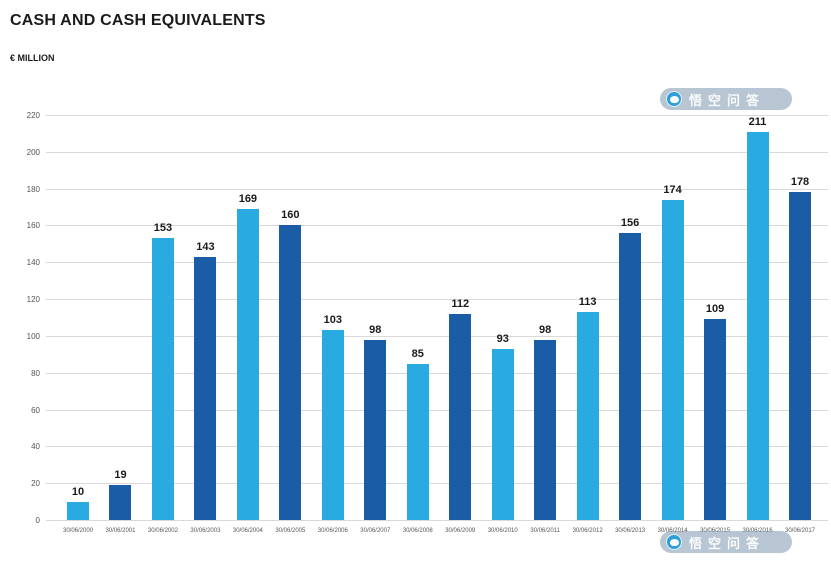 The image size is (831, 570). What do you see at coordinates (33, 336) in the screenshot?
I see `y-axis-tick-label: 100` at bounding box center [33, 336].